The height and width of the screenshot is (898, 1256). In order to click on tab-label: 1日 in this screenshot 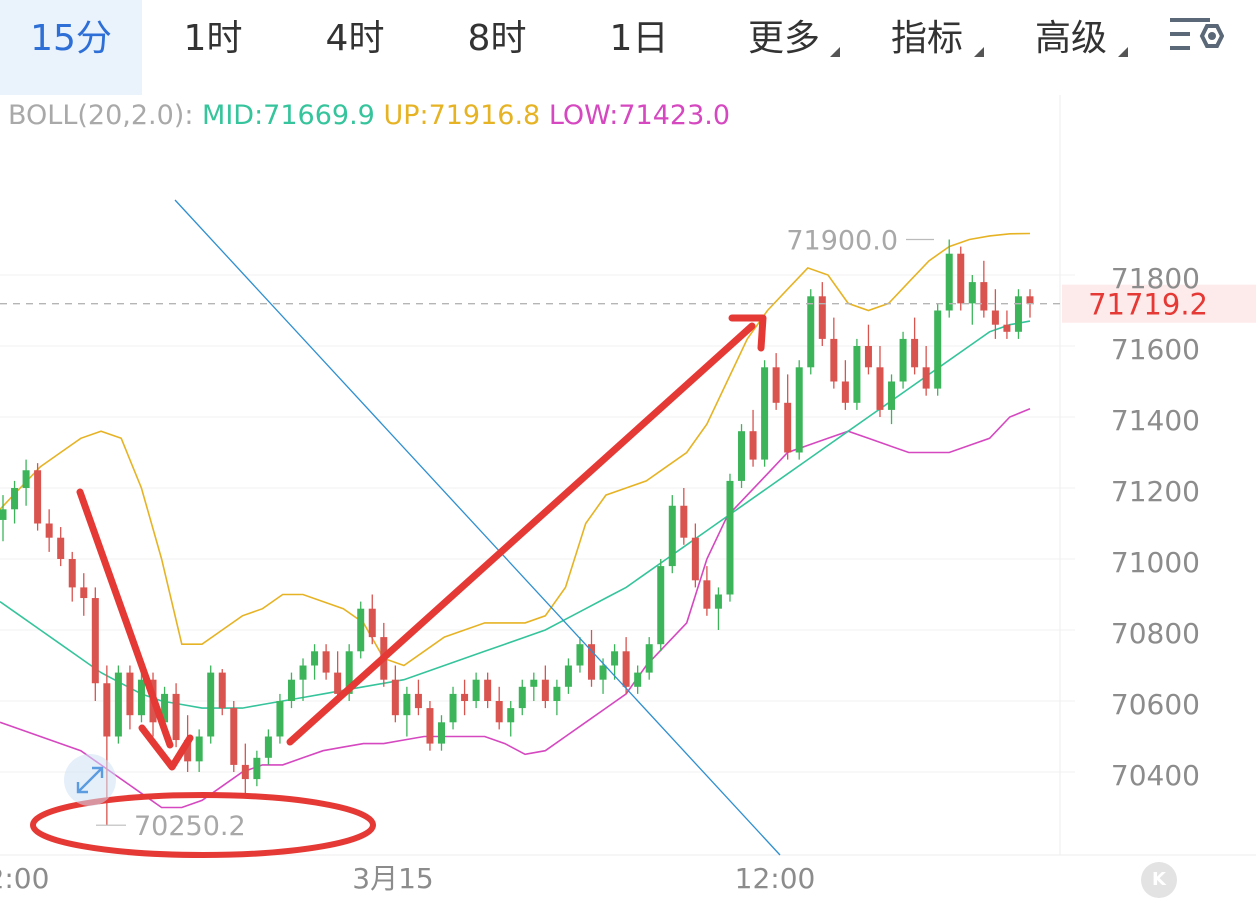, I will do `click(639, 38)`.